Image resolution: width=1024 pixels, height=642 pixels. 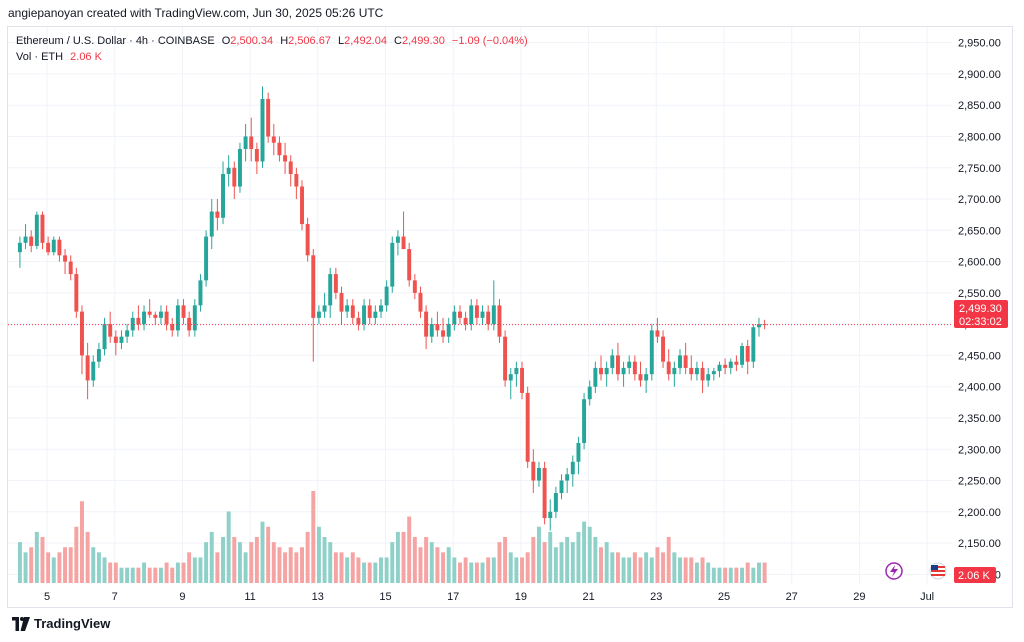 I want to click on event-lightning-icon, so click(x=894, y=571).